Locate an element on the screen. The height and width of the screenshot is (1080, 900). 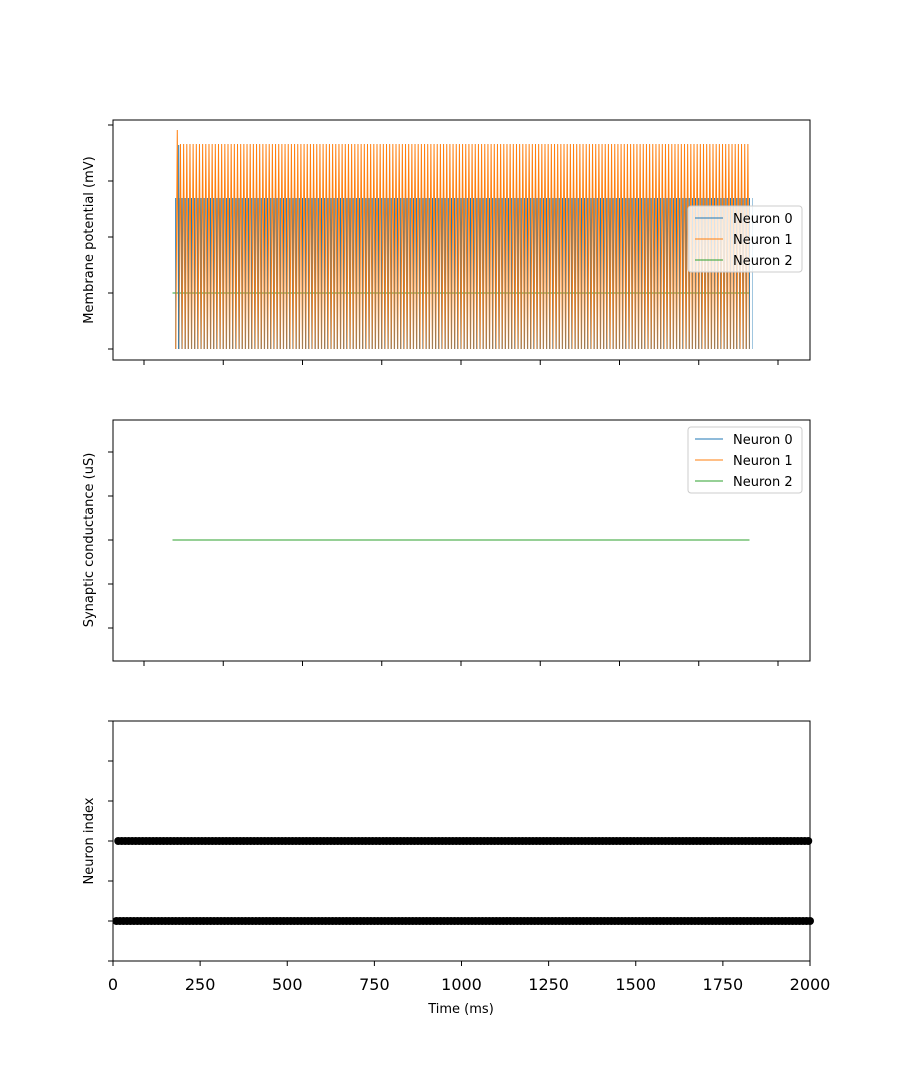
y-axis-label: Synaptic conductance (uS) is located at coordinates (89, 540).